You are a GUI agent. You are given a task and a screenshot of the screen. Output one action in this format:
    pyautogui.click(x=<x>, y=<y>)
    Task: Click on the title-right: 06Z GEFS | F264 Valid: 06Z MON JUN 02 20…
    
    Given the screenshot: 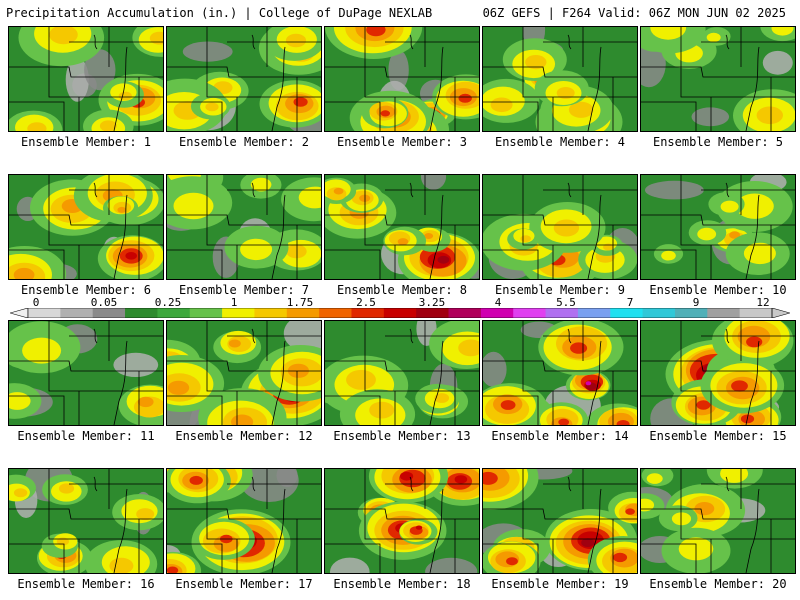 What is the action you would take?
    pyautogui.click(x=634, y=13)
    